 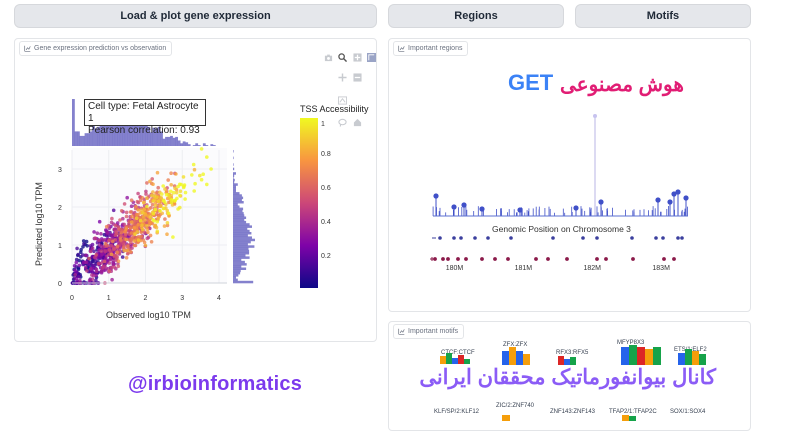 I want to click on regions-button: Regions, so click(x=476, y=16).